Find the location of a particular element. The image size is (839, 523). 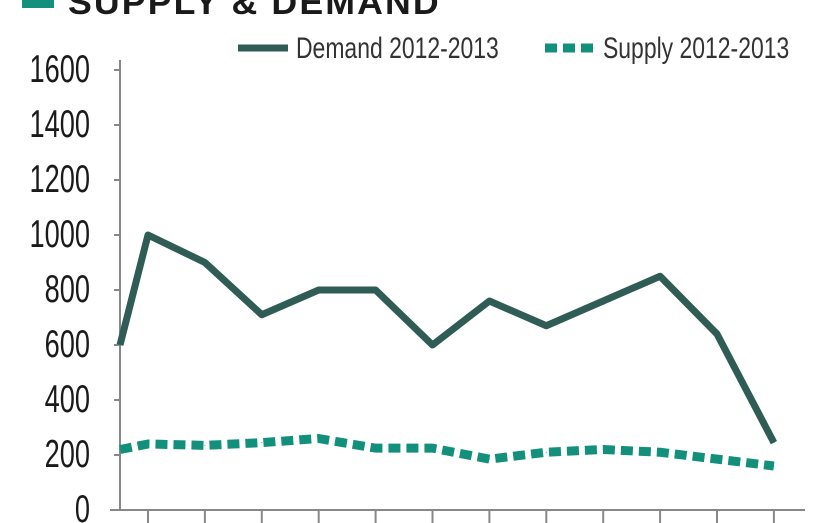

y-tick-label: 200 is located at coordinates (67, 454).